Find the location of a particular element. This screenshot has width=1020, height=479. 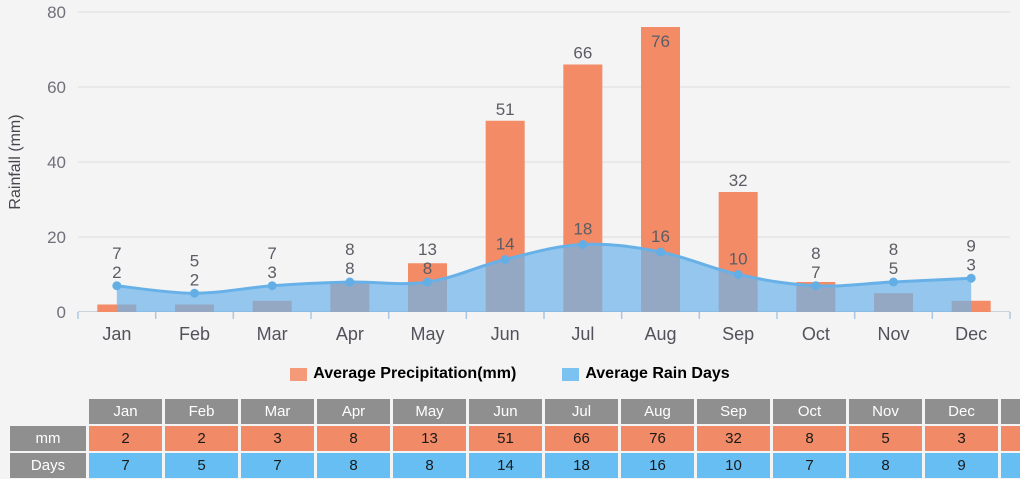

table-row-label-days: Days is located at coordinates (48, 465).